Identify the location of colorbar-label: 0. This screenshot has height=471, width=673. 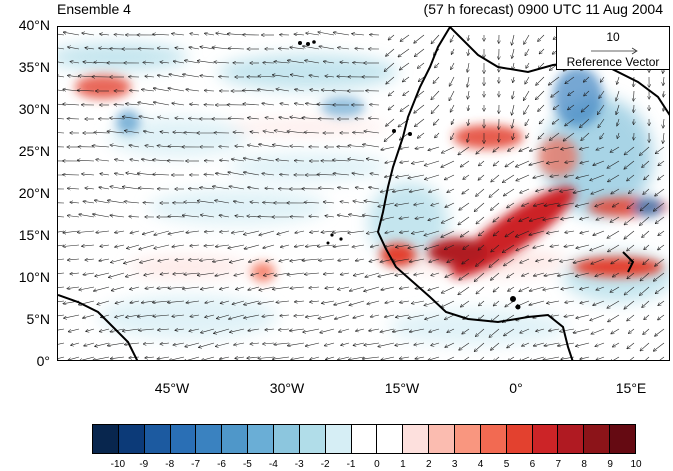
(377, 464).